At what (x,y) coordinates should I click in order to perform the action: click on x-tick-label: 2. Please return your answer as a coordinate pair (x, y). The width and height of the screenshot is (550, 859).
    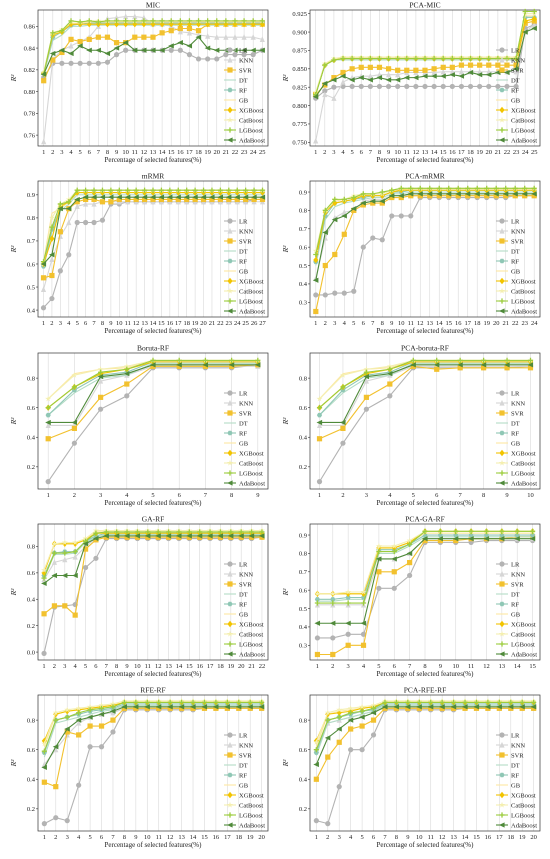
    Looking at the image, I should click on (324, 152).